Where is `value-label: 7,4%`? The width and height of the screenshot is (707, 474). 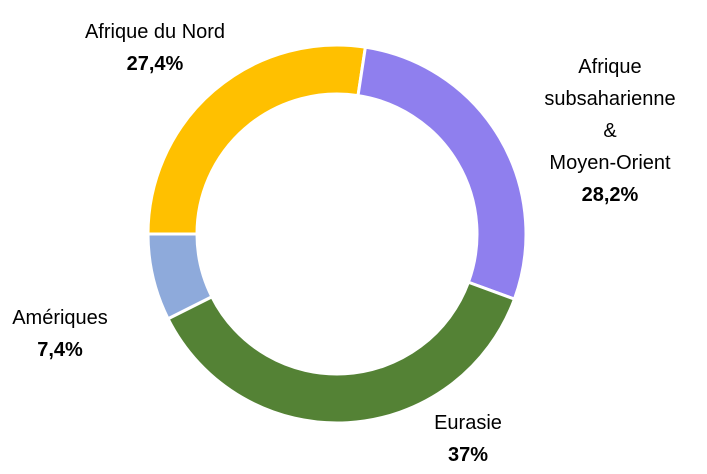
value-label: 7,4% is located at coordinates (60, 350).